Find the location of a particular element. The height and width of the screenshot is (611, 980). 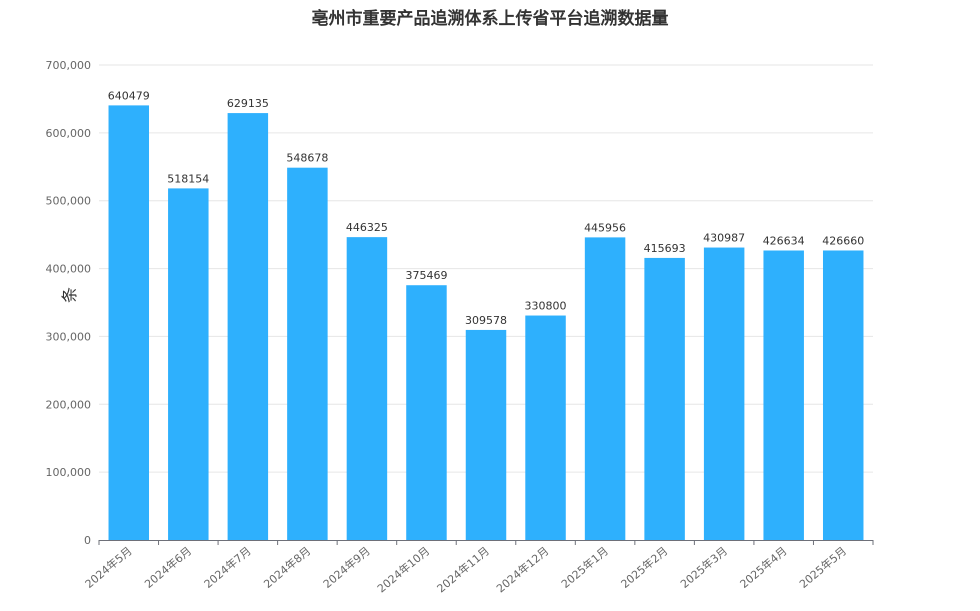

x-tick-label: 2024年12月 is located at coordinates (522, 570).